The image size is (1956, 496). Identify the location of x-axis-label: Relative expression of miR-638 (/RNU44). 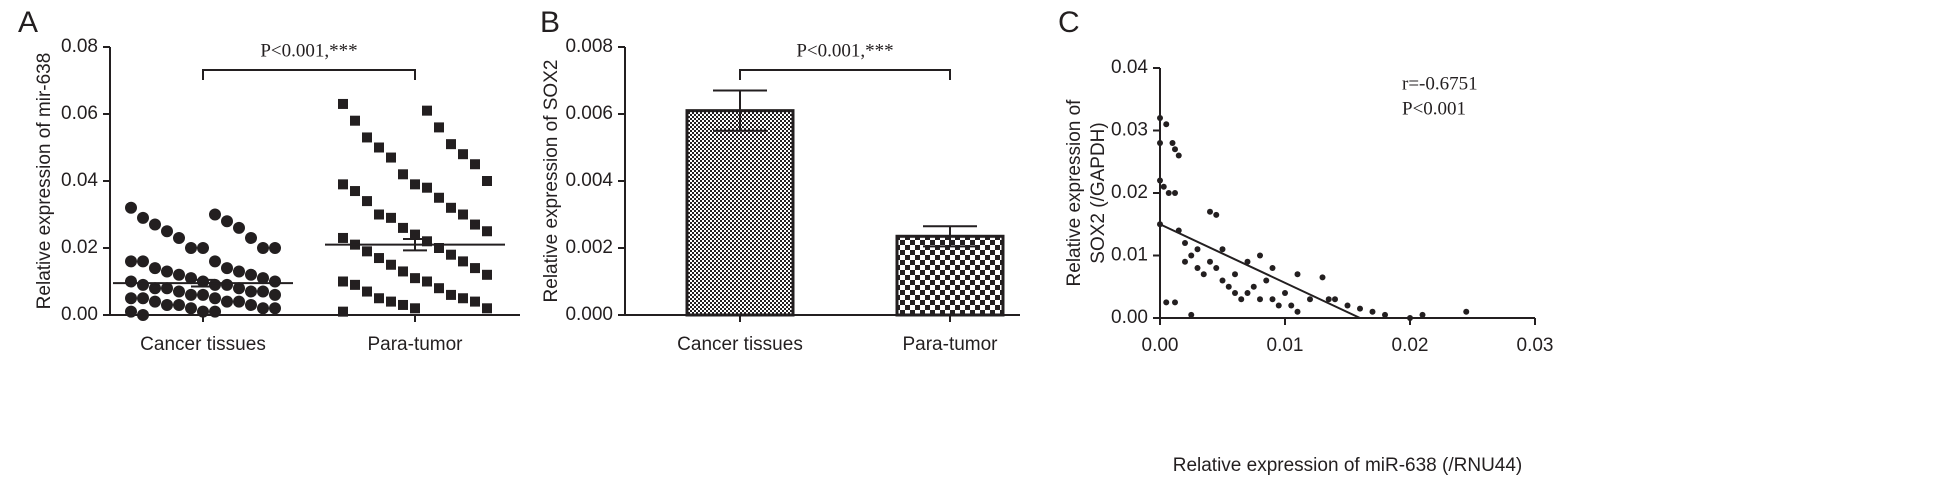
(1348, 465).